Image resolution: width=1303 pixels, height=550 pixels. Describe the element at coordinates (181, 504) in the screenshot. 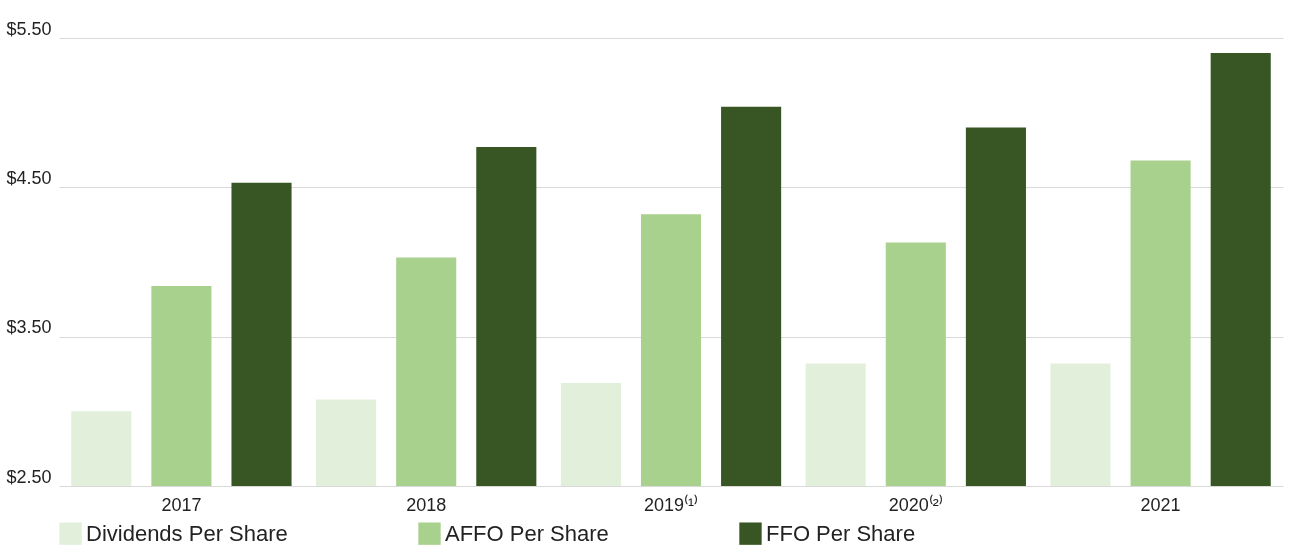

I see `x-tick-label: 2017` at that location.